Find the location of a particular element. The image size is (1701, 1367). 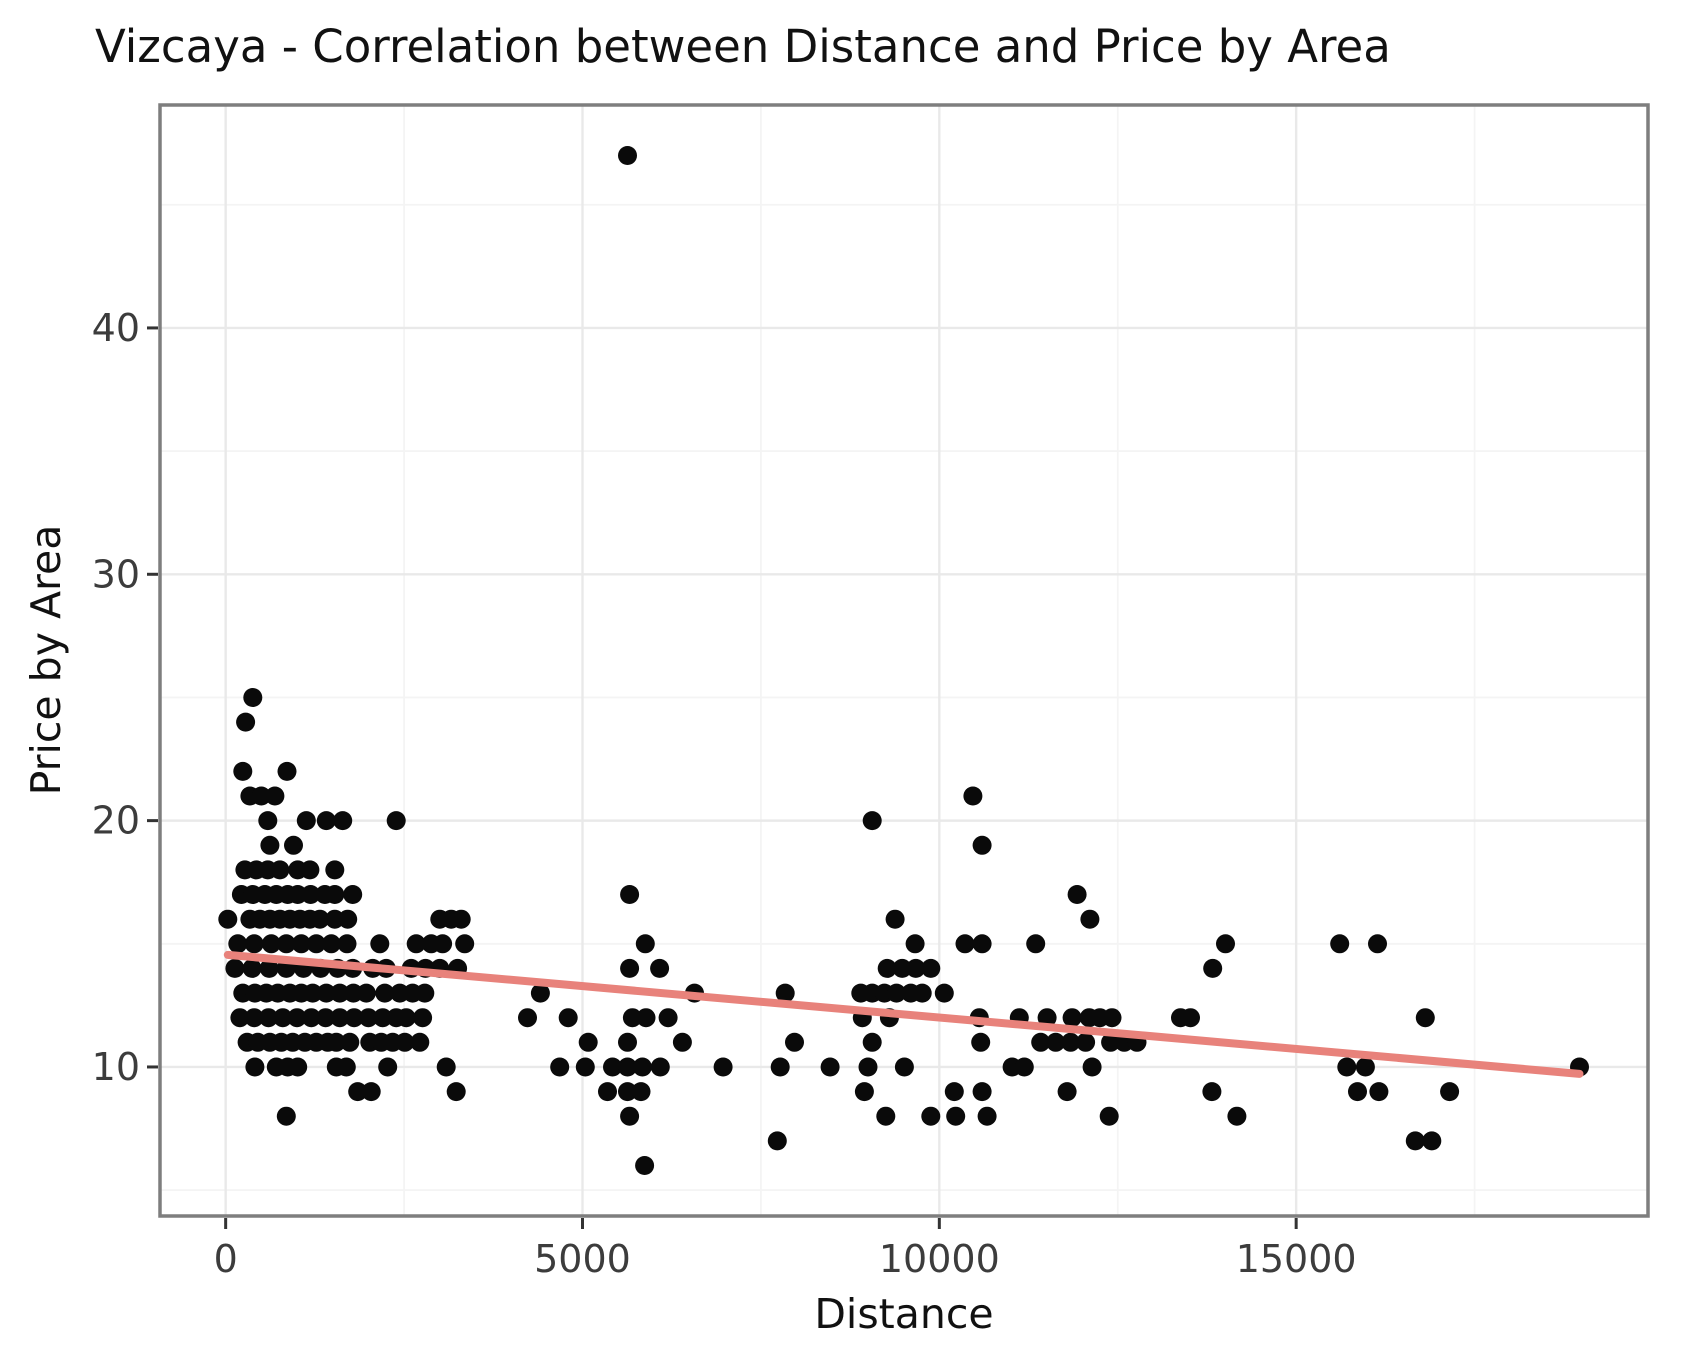

x-tick-label: 15000 is located at coordinates (1296, 1259).